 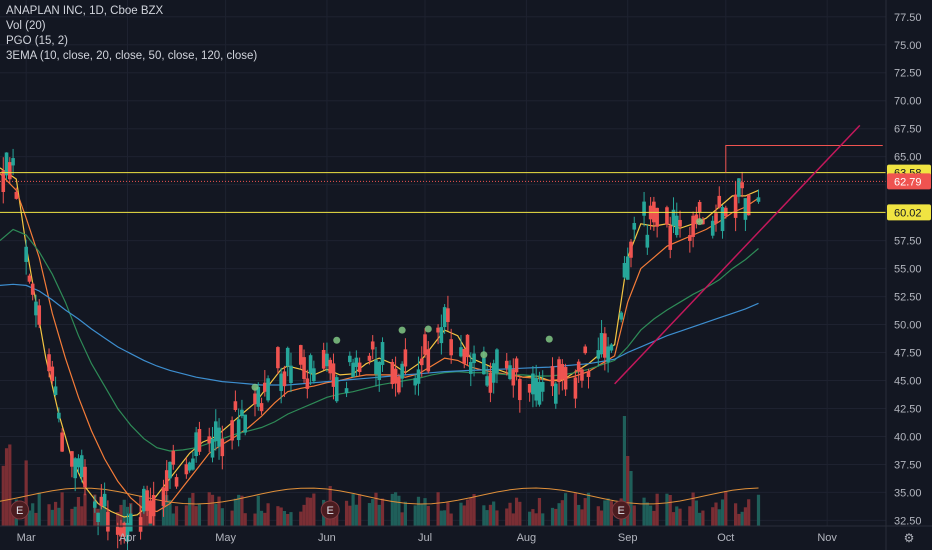 What do you see at coordinates (827, 538) in the screenshot?
I see `time-tick-label: Nov` at bounding box center [827, 538].